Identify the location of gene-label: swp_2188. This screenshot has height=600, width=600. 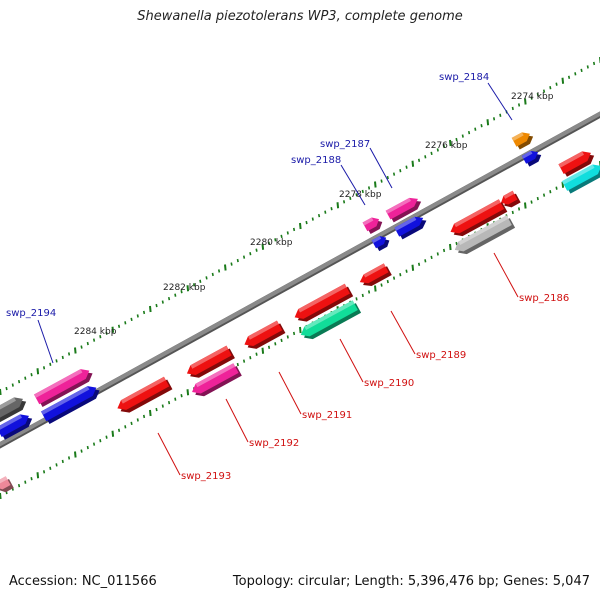
(316, 160).